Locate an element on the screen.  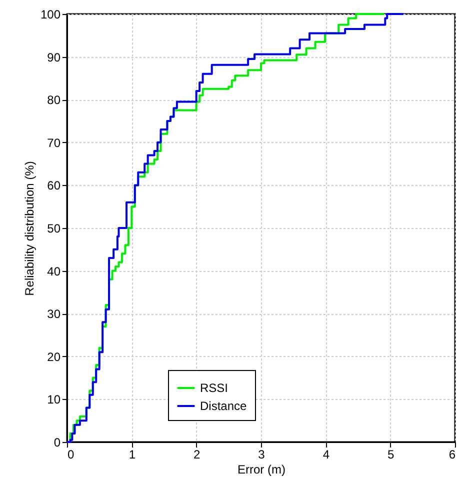
y-tick-label: 0 is located at coordinates (57, 443).